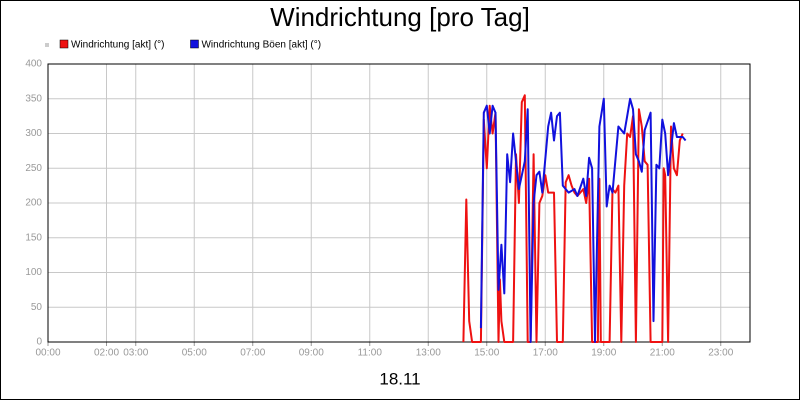 The width and height of the screenshot is (800, 400). Describe the element at coordinates (720, 353) in the screenshot. I see `x-tick-label: 23:00` at that location.